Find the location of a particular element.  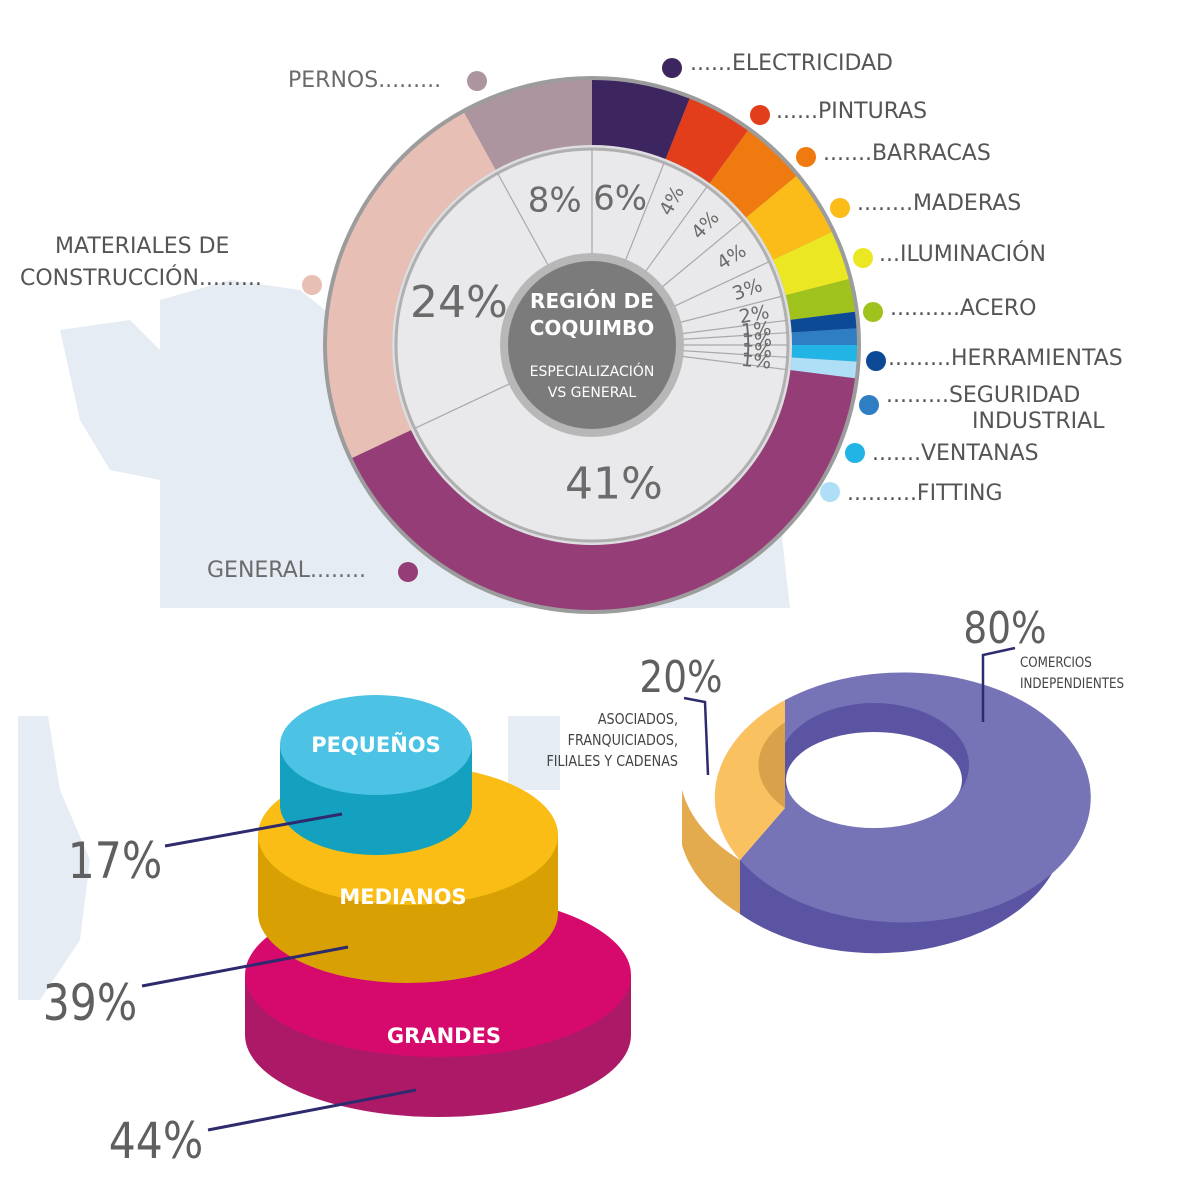

cylinder-value-medianos: 39% is located at coordinates (90, 1003).